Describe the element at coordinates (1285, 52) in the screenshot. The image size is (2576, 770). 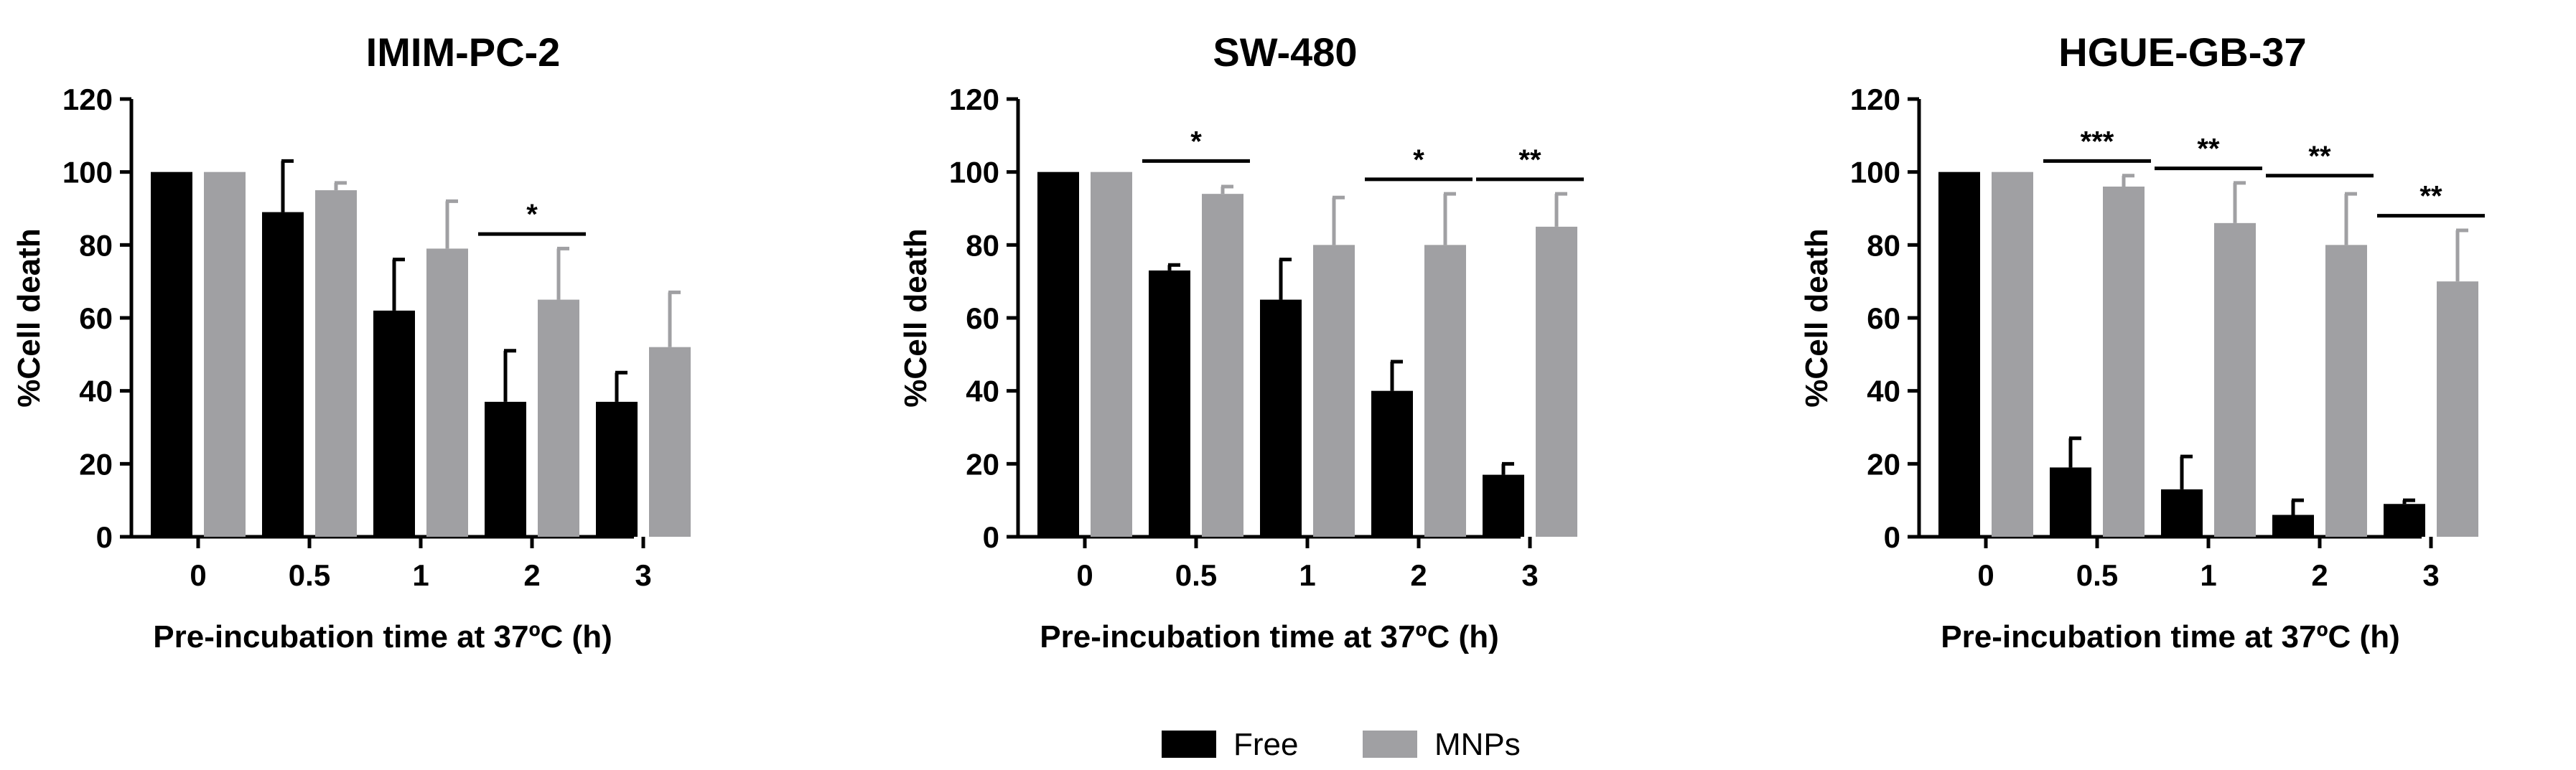
I see `chart-title: SW-480` at that location.